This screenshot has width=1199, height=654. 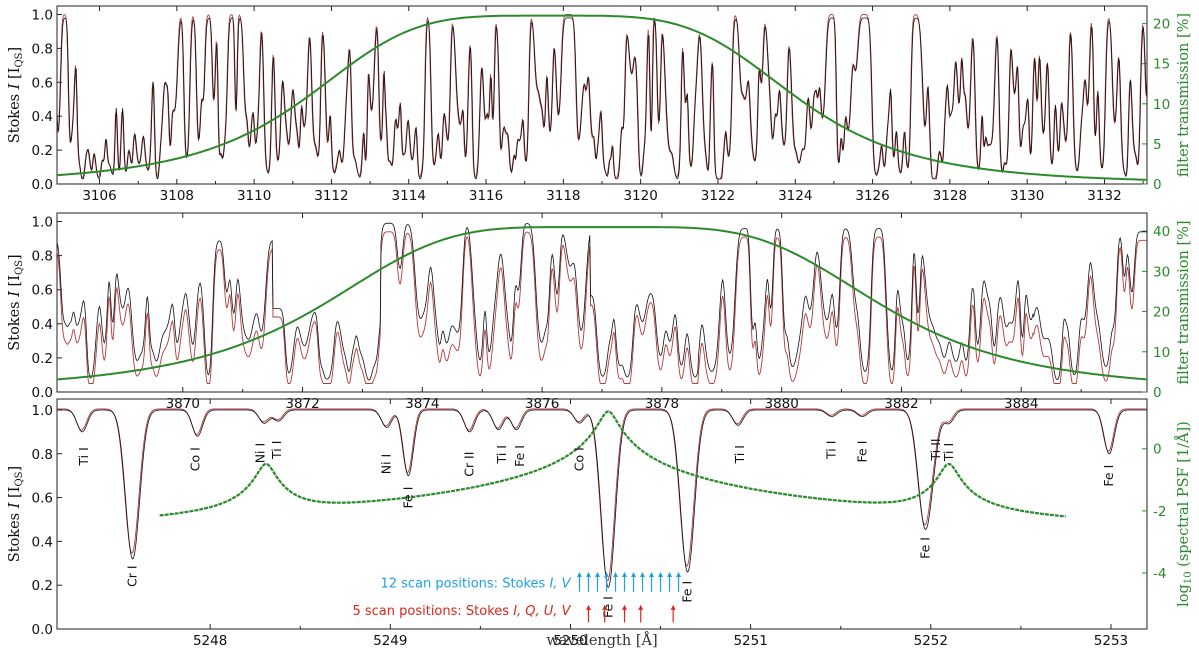 What do you see at coordinates (1161, 313) in the screenshot?
I see `y-right-tick-label: 20` at bounding box center [1161, 313].